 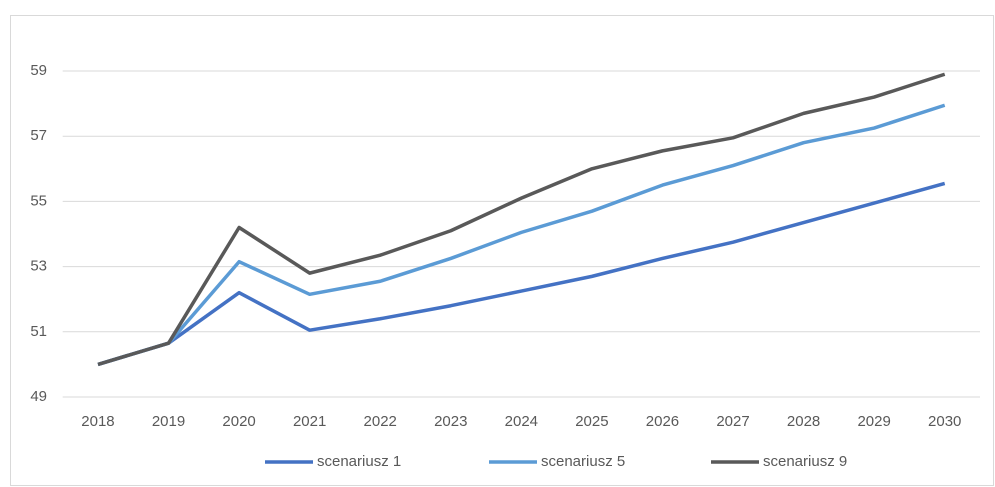 What do you see at coordinates (732, 421) in the screenshot?
I see `x-tick-label: 2027` at bounding box center [732, 421].